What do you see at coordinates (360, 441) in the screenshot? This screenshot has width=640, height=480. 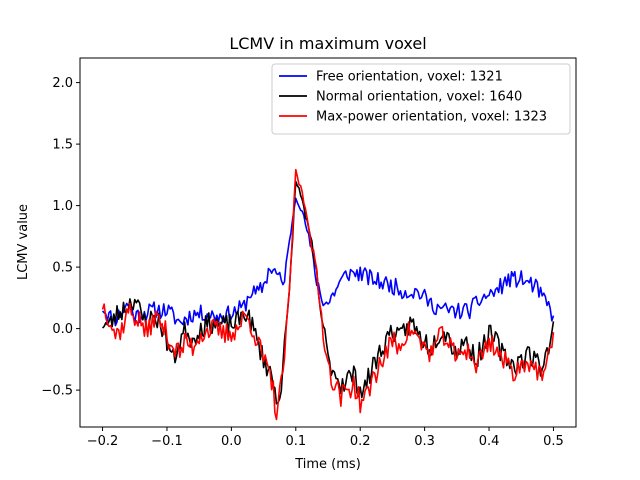 I see `x-tick-label: 0.2` at bounding box center [360, 441].